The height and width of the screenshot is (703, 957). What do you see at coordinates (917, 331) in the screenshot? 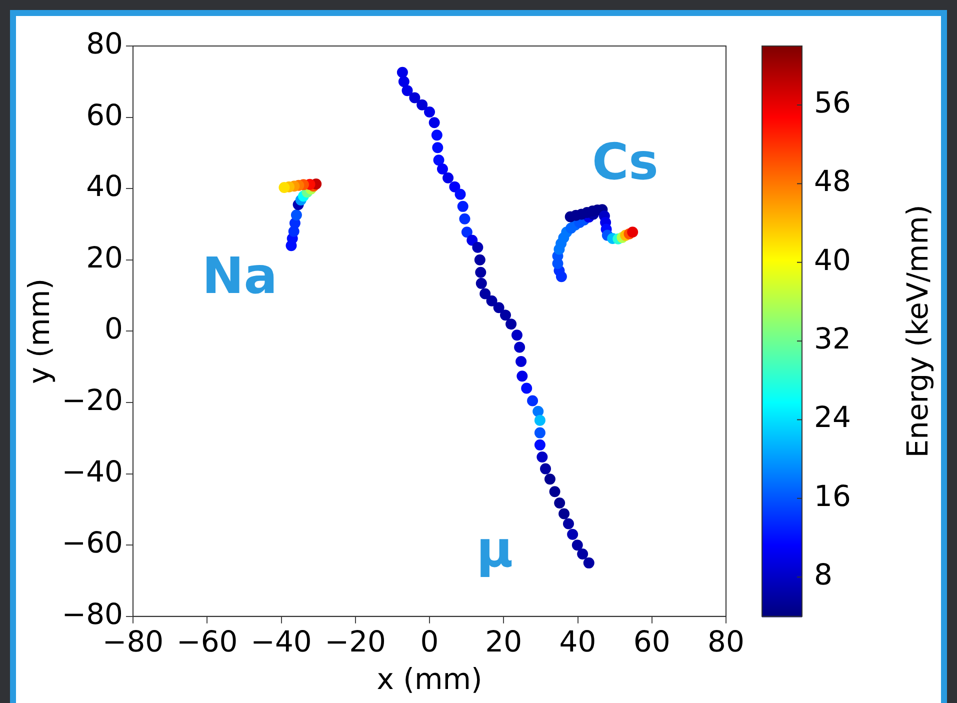
I see `color-bar-title: Energy (keV/mm)` at bounding box center [917, 331].